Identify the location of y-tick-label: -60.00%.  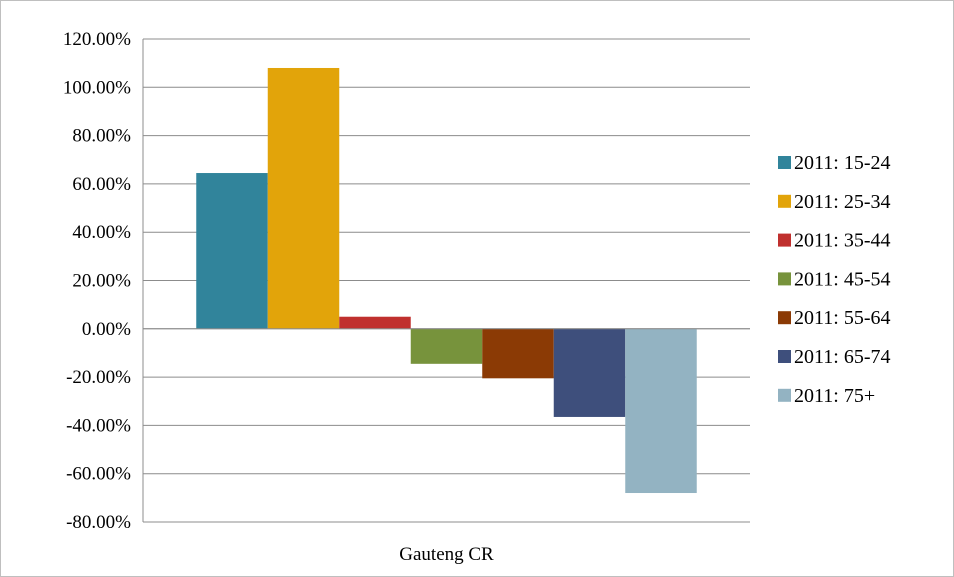
(98, 474).